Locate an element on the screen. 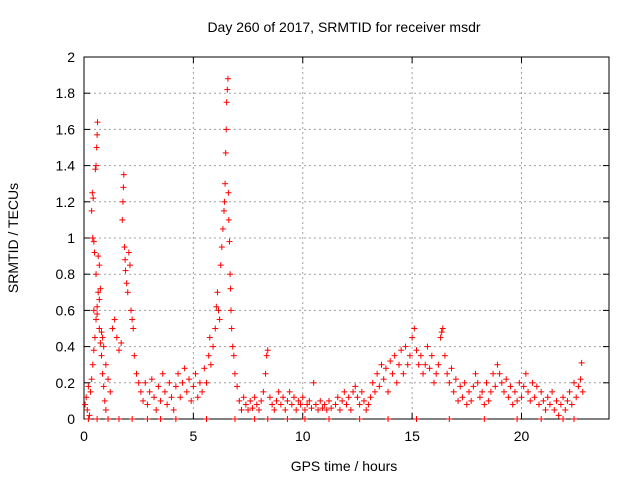 The height and width of the screenshot is (480, 640). y-tick-label: 1 is located at coordinates (71, 238).